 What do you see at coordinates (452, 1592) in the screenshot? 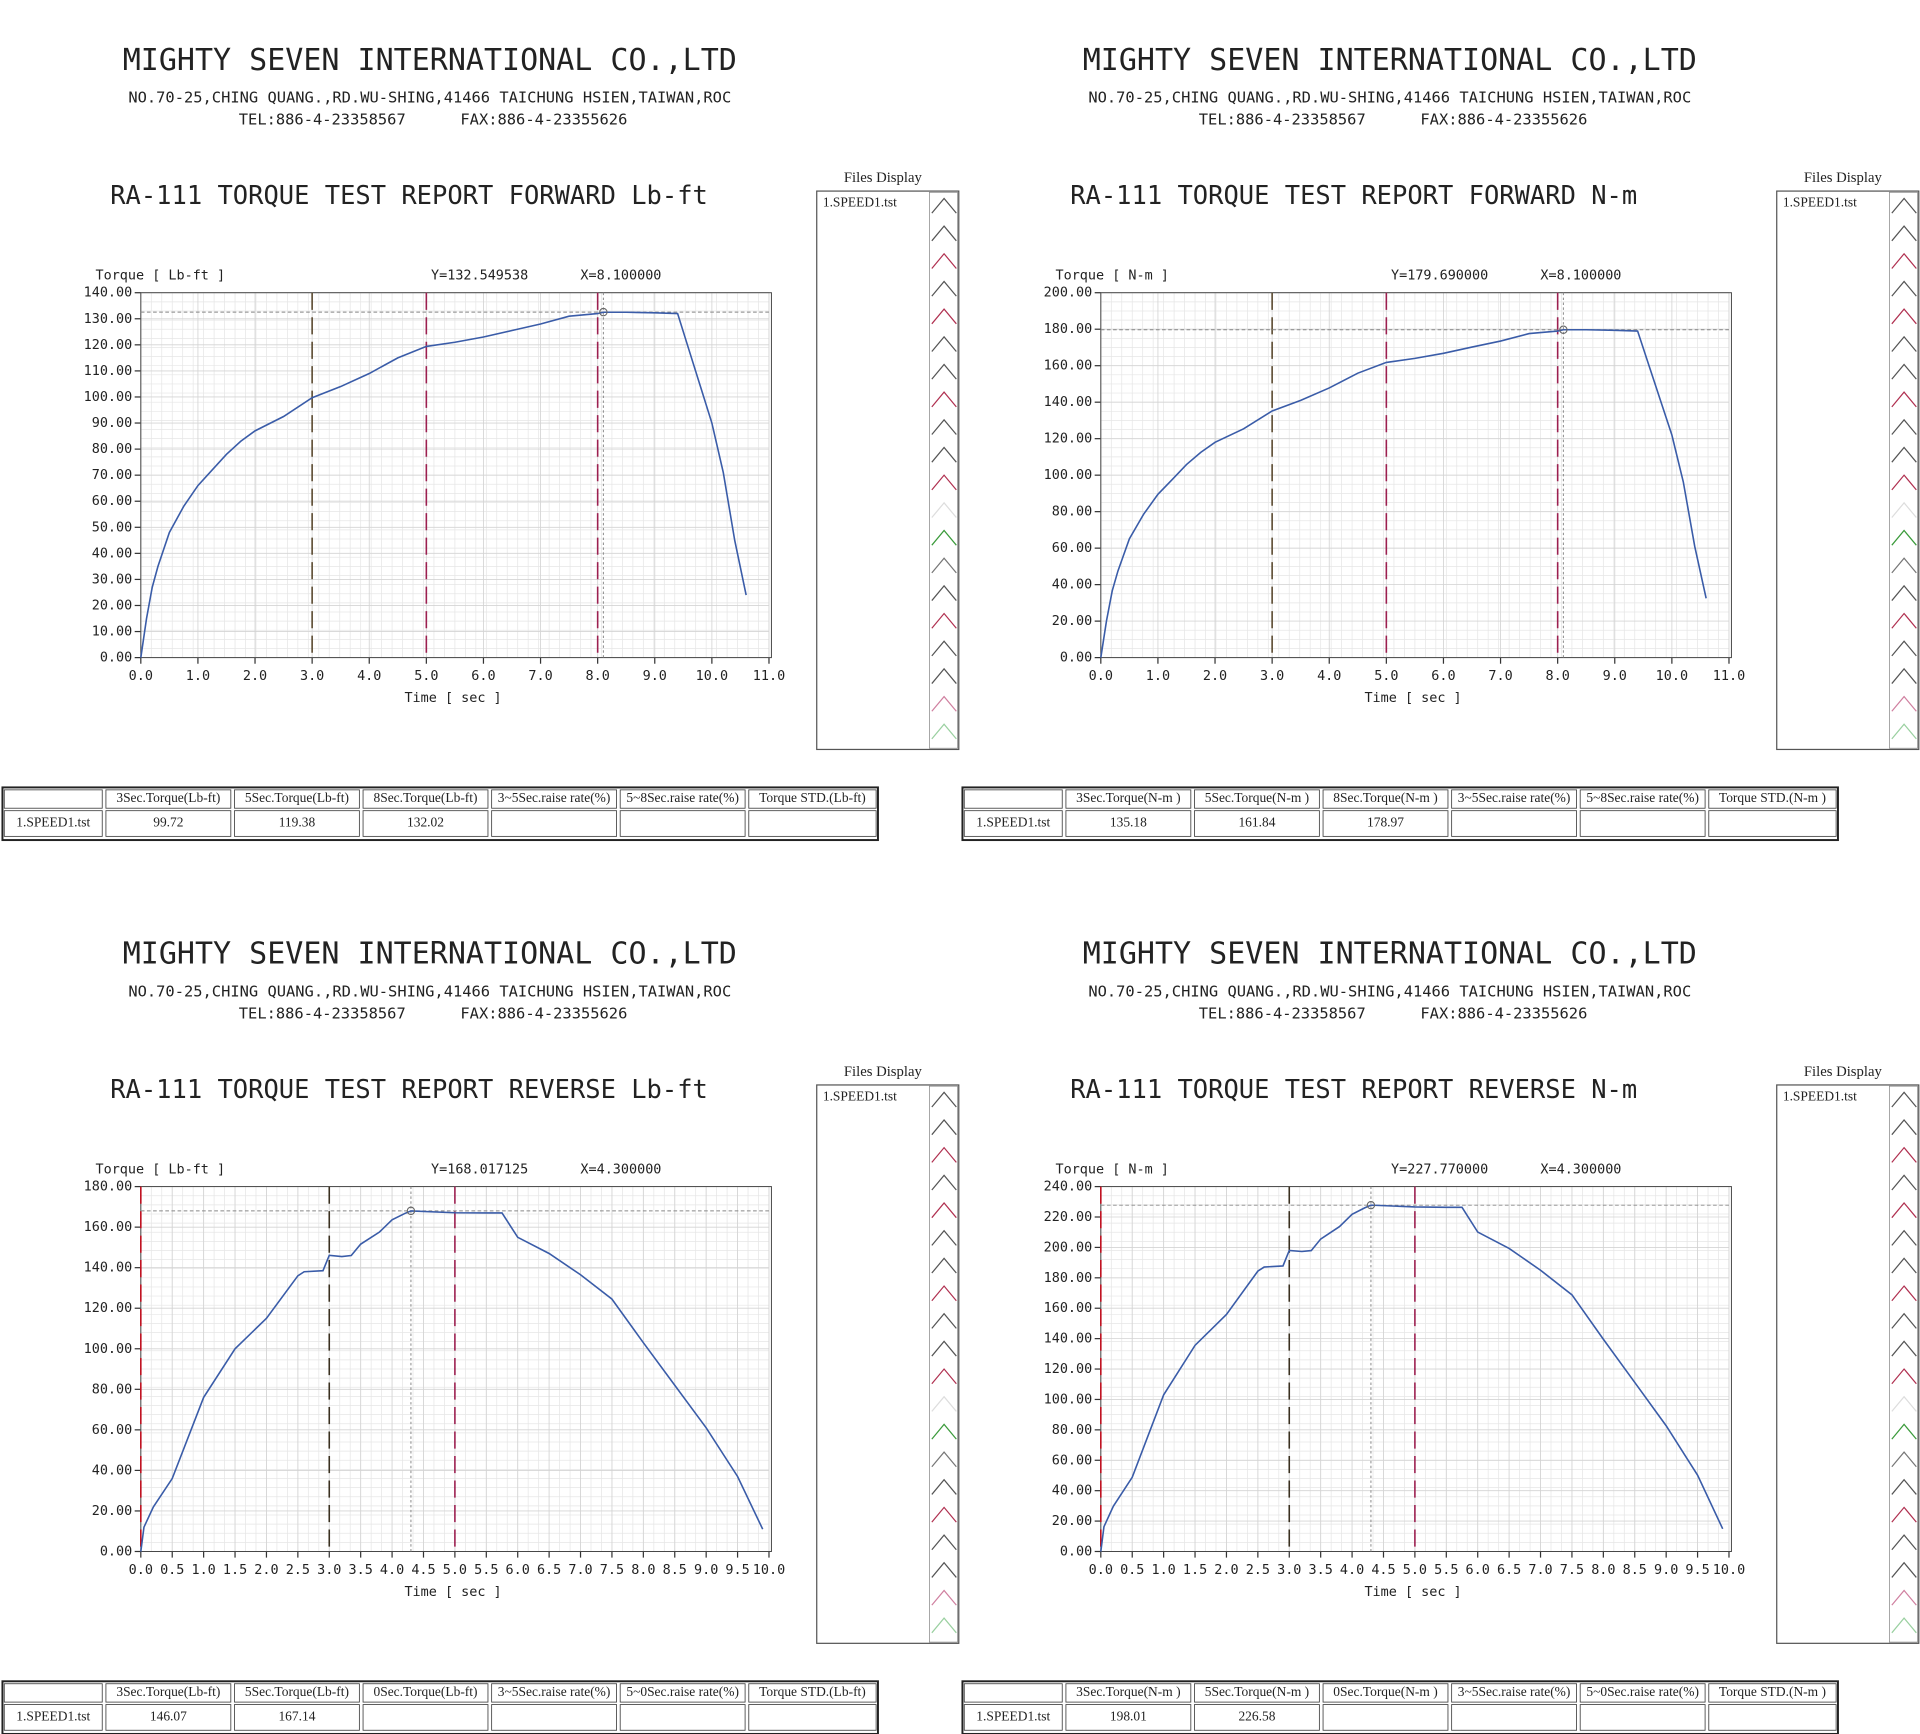
I see `x-axis-label: Time [ sec ]` at bounding box center [452, 1592].